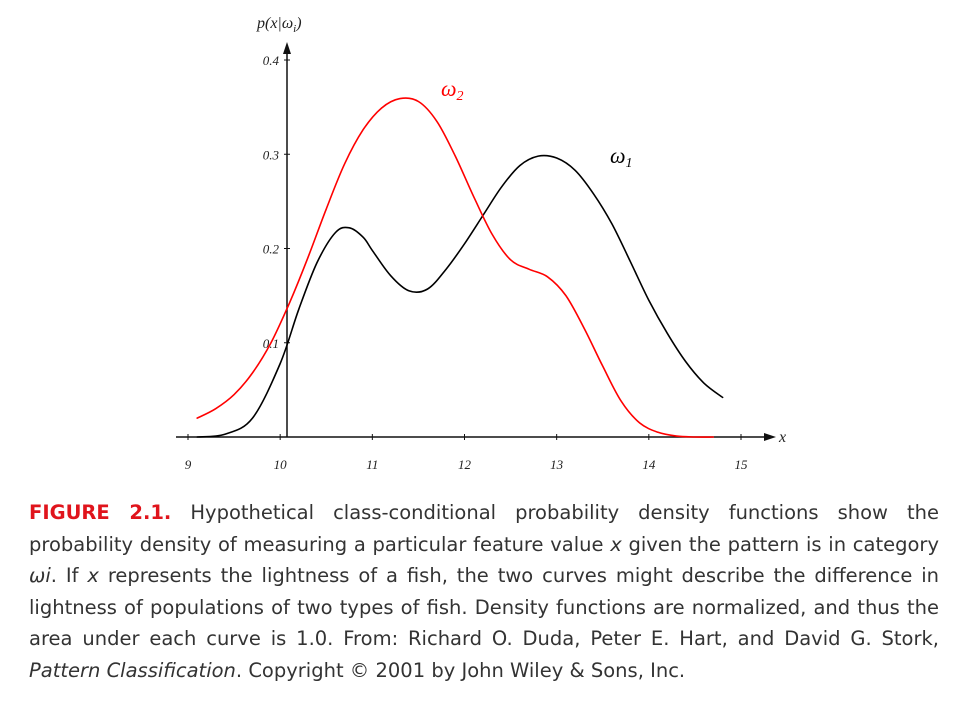 Image resolution: width=960 pixels, height=720 pixels. I want to click on x-tick-label: 12, so click(465, 464).